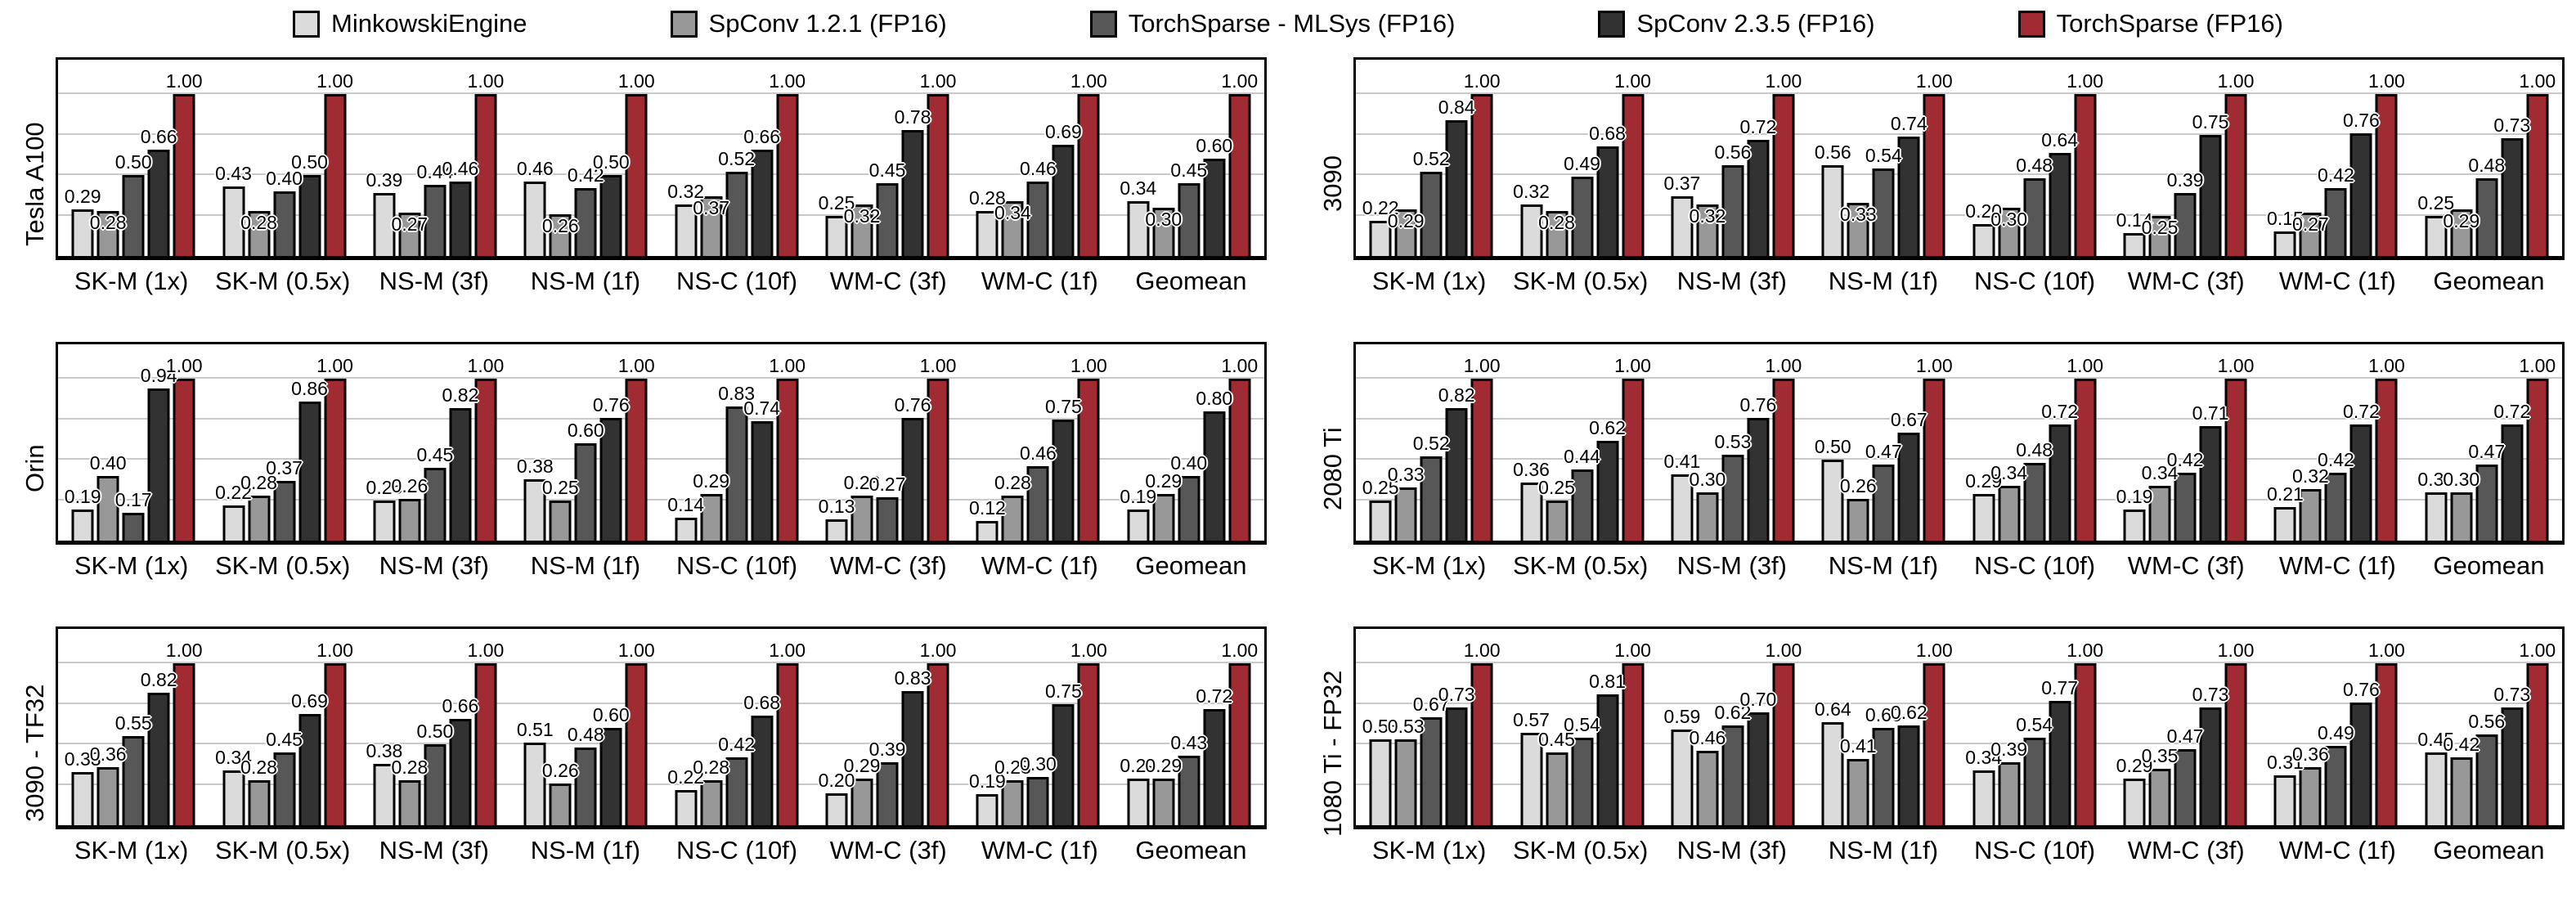 This screenshot has height=916, width=2576. I want to click on bar-value-label: 0.21, so click(2285, 494).